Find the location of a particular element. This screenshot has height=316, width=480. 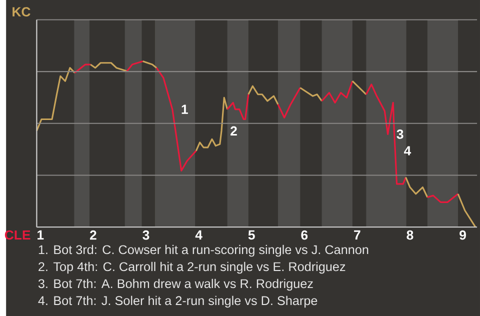

text: 1. Bot 3rd: C. Cowser hit a run-scoring single vs J. Cannon is located at coordinates (203, 250).